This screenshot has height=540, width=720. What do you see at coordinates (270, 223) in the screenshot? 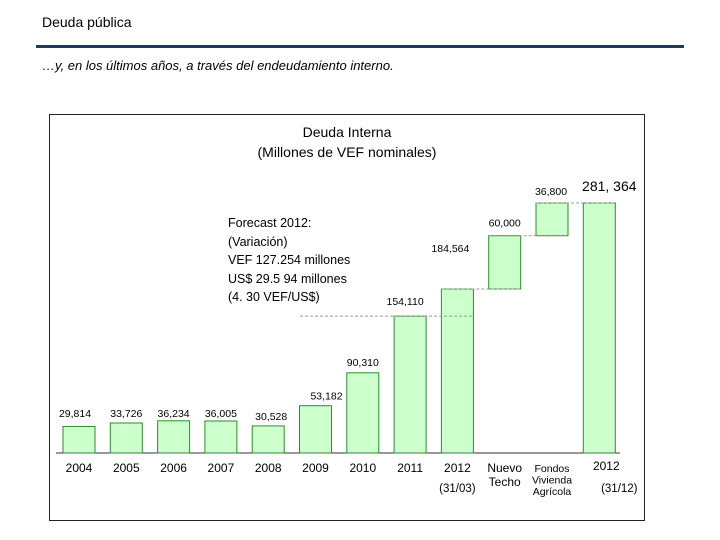
I see `forecast-line: Forecast 2012:` at bounding box center [270, 223].